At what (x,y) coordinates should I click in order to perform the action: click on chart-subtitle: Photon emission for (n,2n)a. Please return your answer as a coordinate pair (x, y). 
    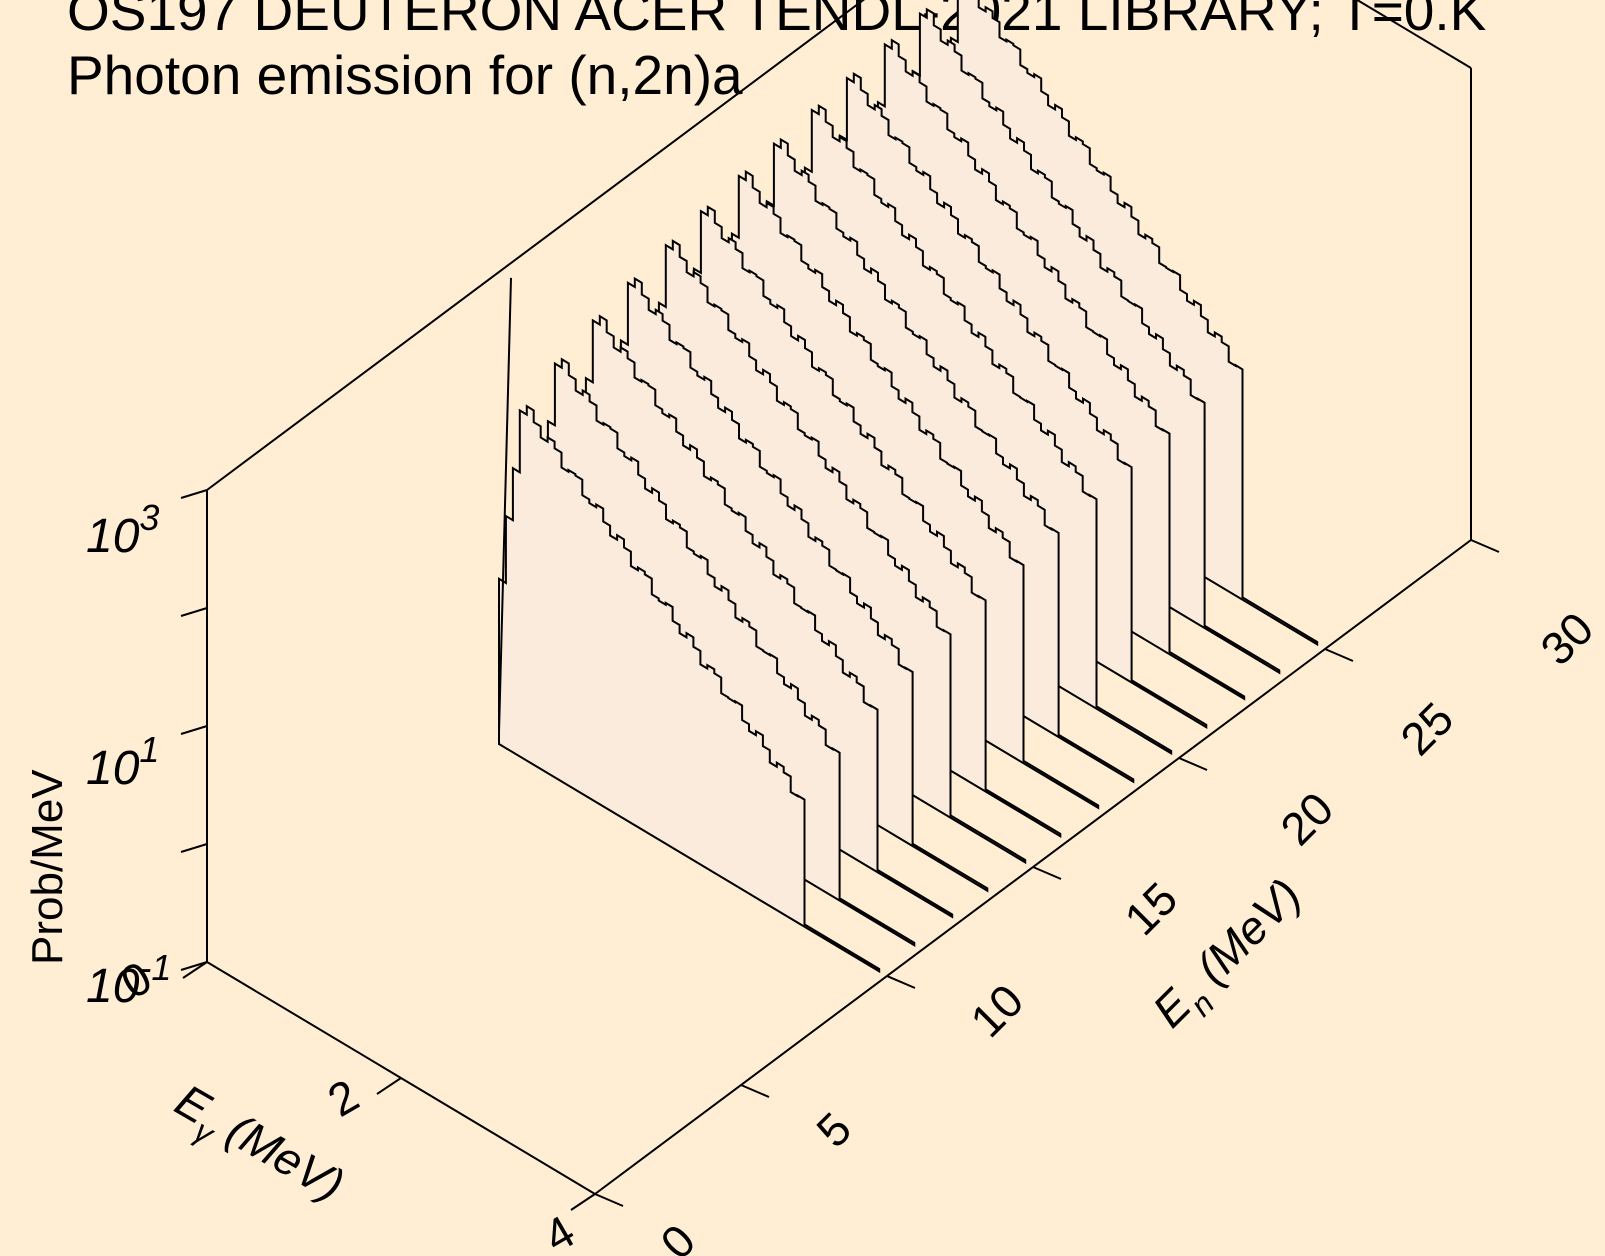
    Looking at the image, I should click on (405, 75).